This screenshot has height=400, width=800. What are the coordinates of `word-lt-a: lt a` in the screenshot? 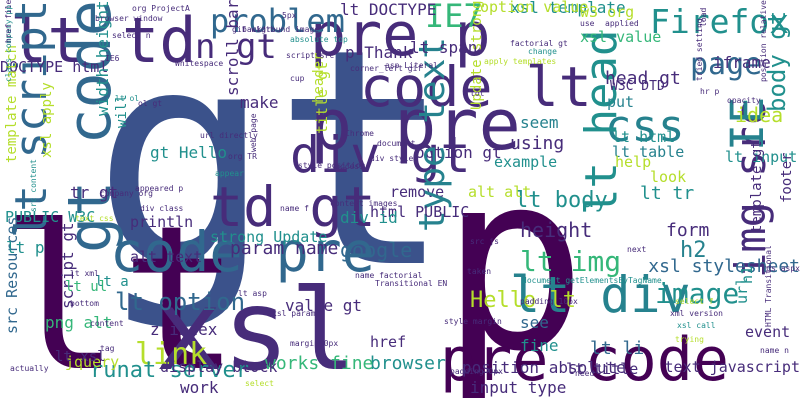 It's located at (112, 282).